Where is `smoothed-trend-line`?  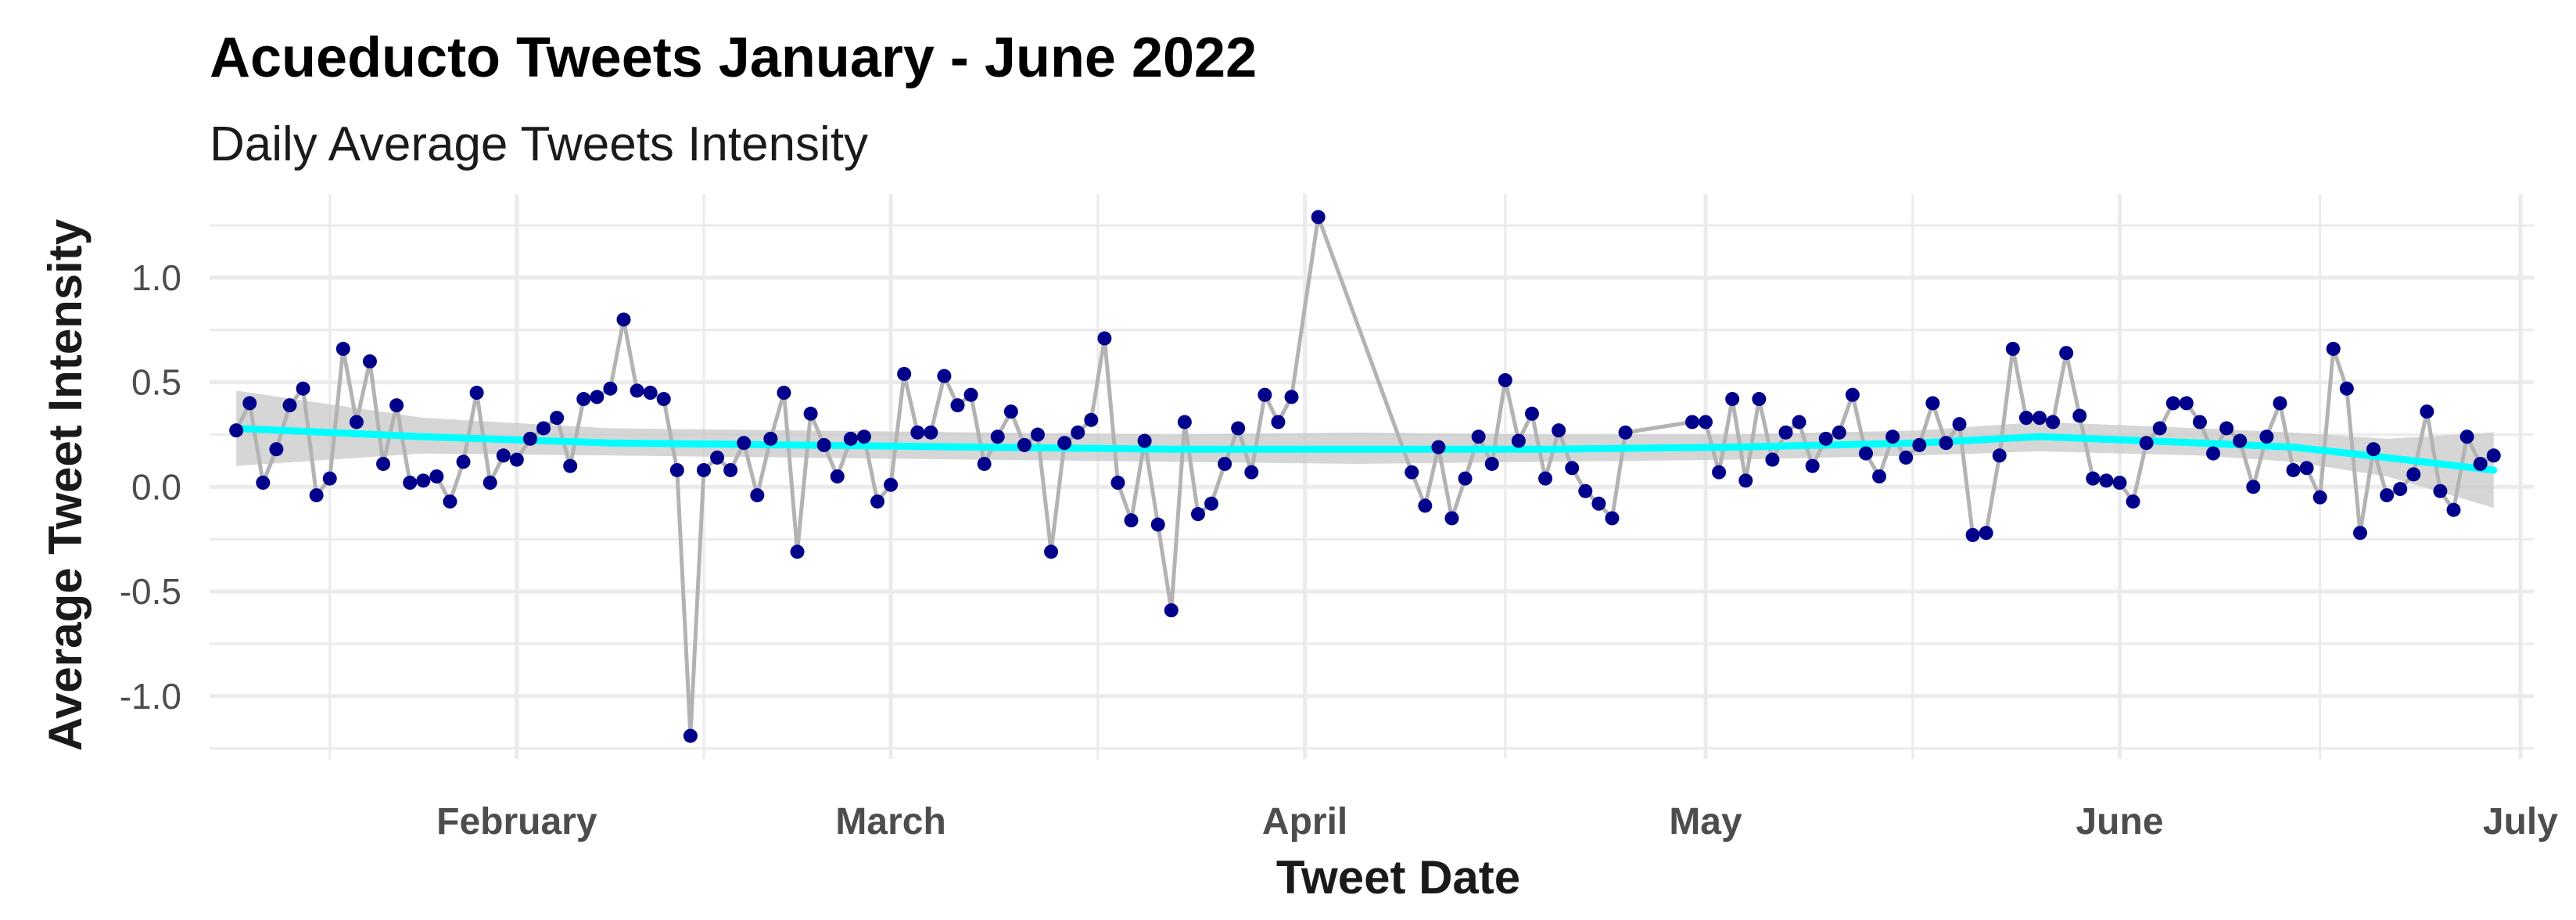 smoothed-trend-line is located at coordinates (1365, 449).